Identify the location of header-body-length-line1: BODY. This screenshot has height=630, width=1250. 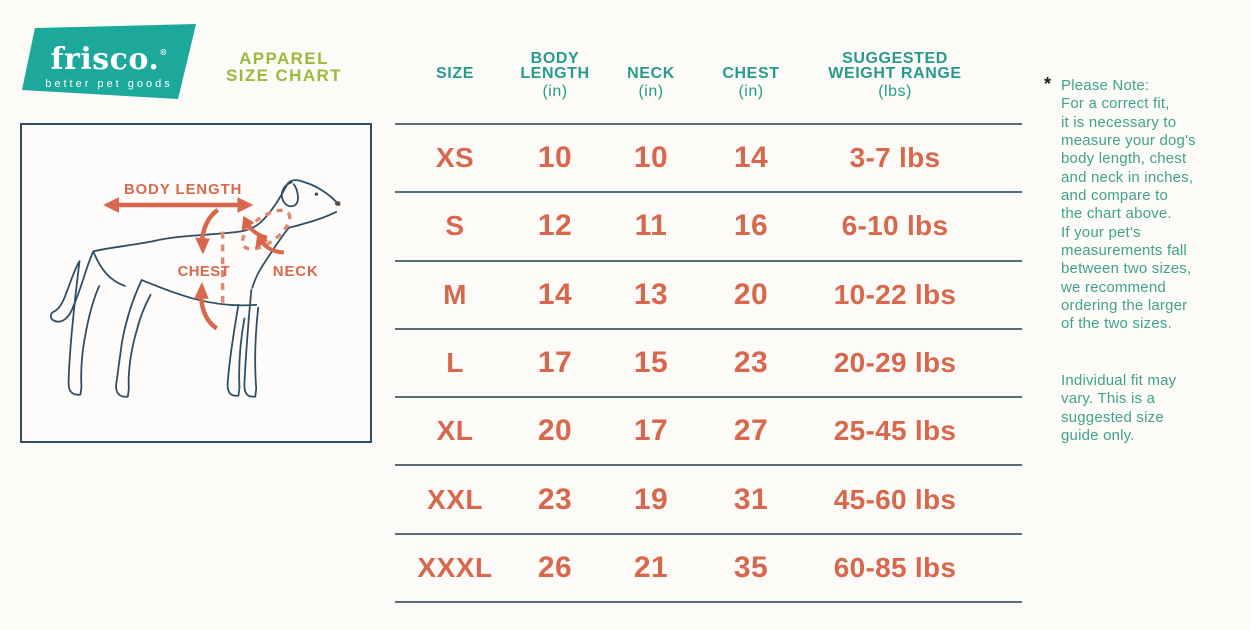
(555, 58).